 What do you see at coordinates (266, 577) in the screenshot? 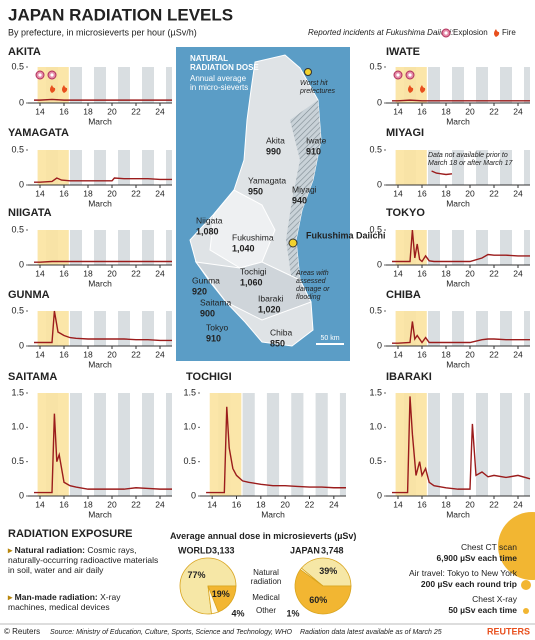
I see `legend-natural: Natural radiation` at bounding box center [266, 577].